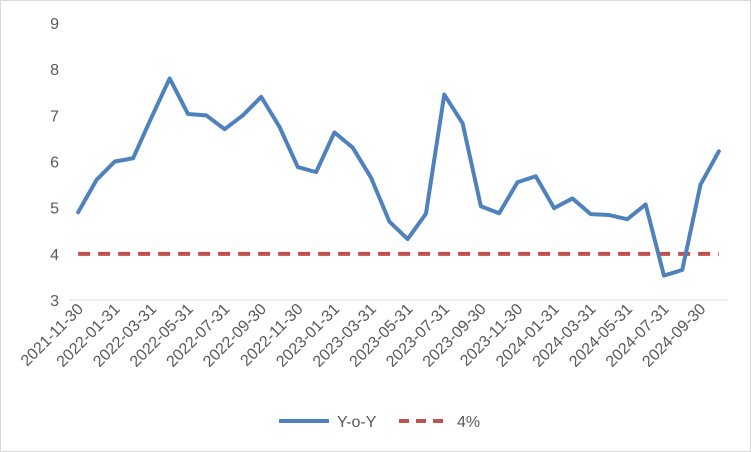  Describe the element at coordinates (379, 422) in the screenshot. I see `legend: Y-o-Y 4%` at that location.